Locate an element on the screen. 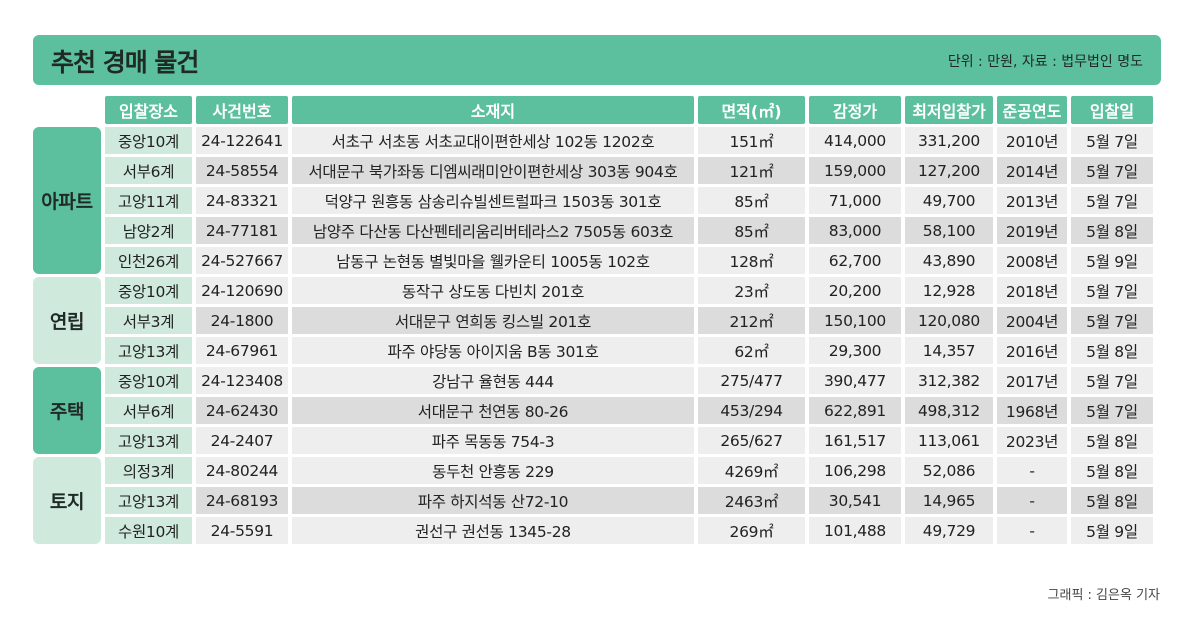  cell-area: 23㎡ is located at coordinates (751, 290).